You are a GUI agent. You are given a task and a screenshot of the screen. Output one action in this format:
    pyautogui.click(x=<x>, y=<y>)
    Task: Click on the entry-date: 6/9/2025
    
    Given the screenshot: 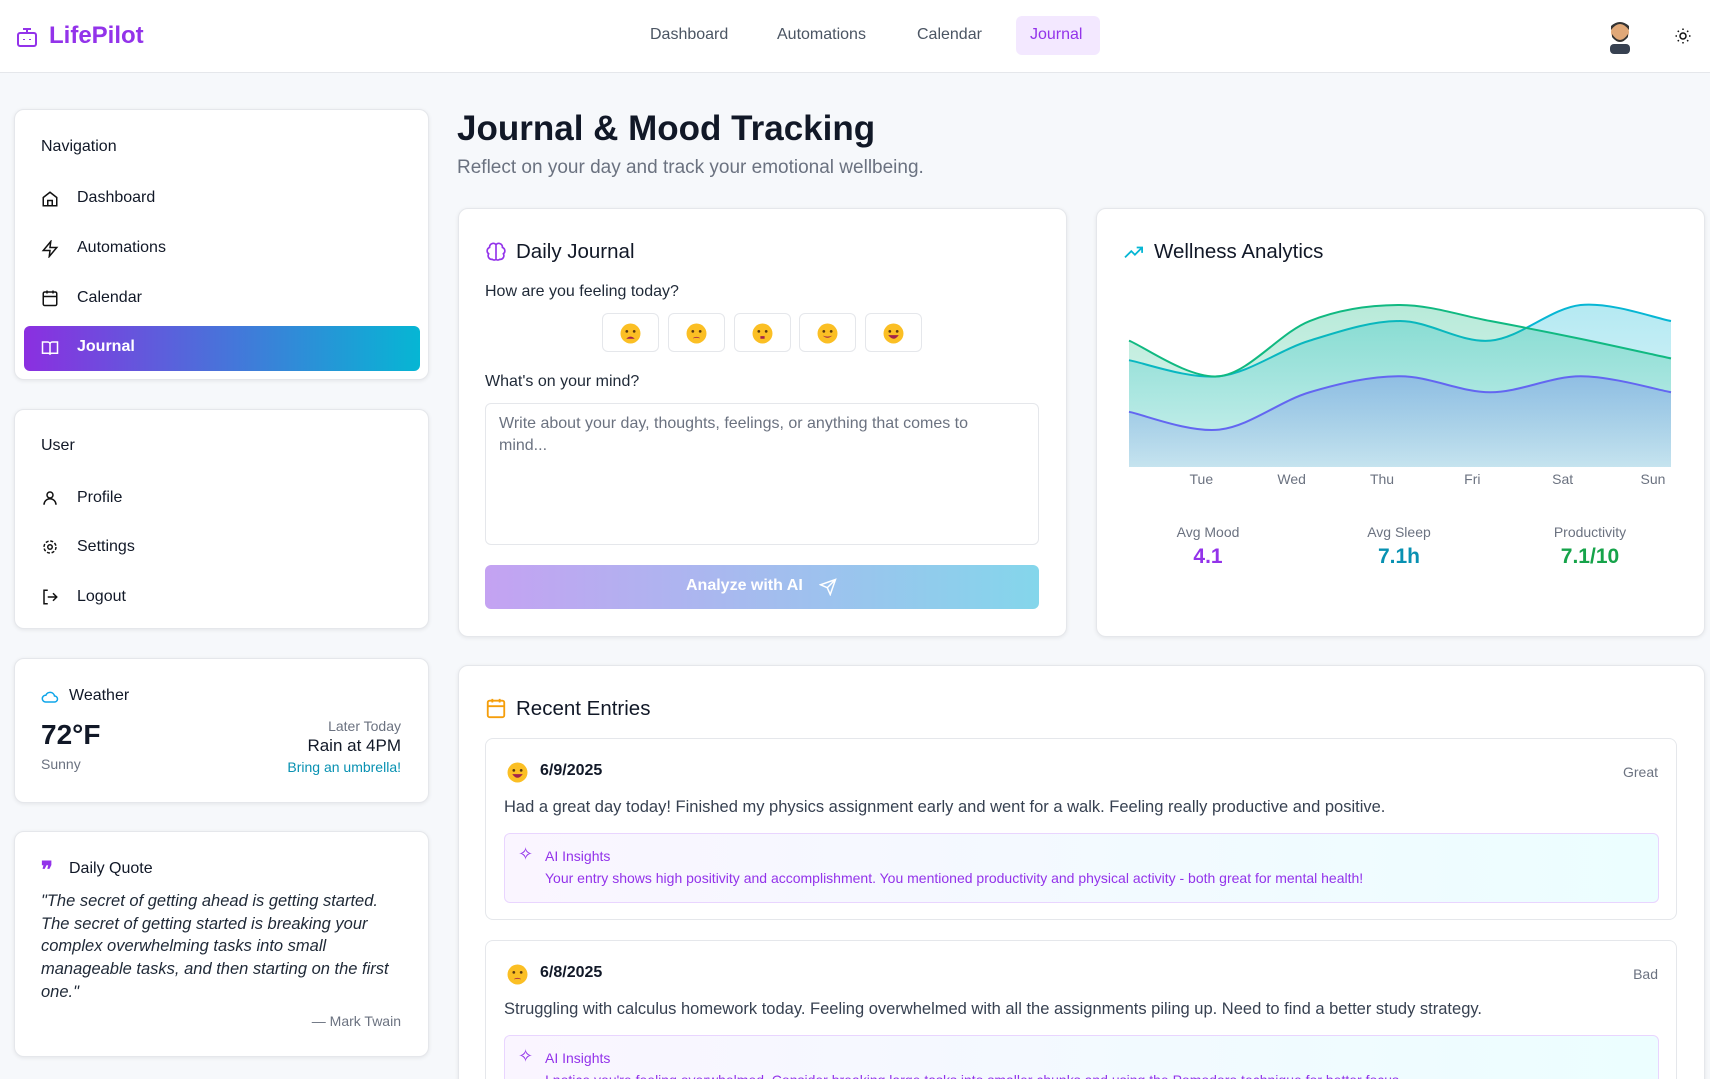 What is the action you would take?
    pyautogui.click(x=571, y=770)
    